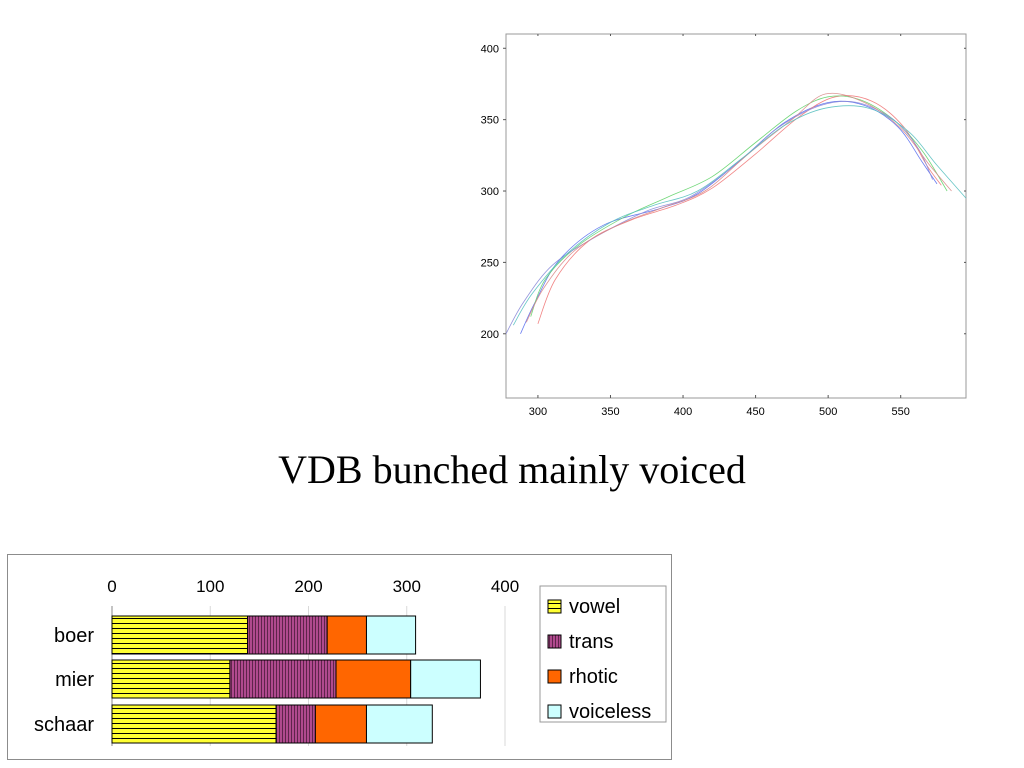 This screenshot has width=1024, height=768. Describe the element at coordinates (593, 677) in the screenshot. I see `legend-label: rhotic` at that location.